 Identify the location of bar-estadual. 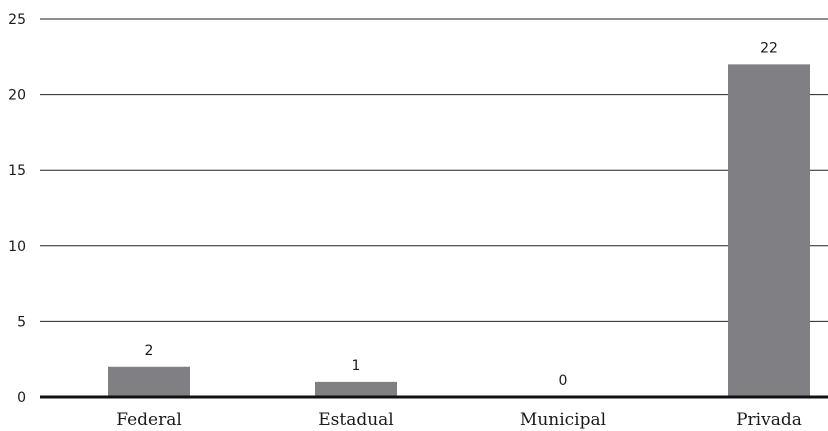
(356, 388).